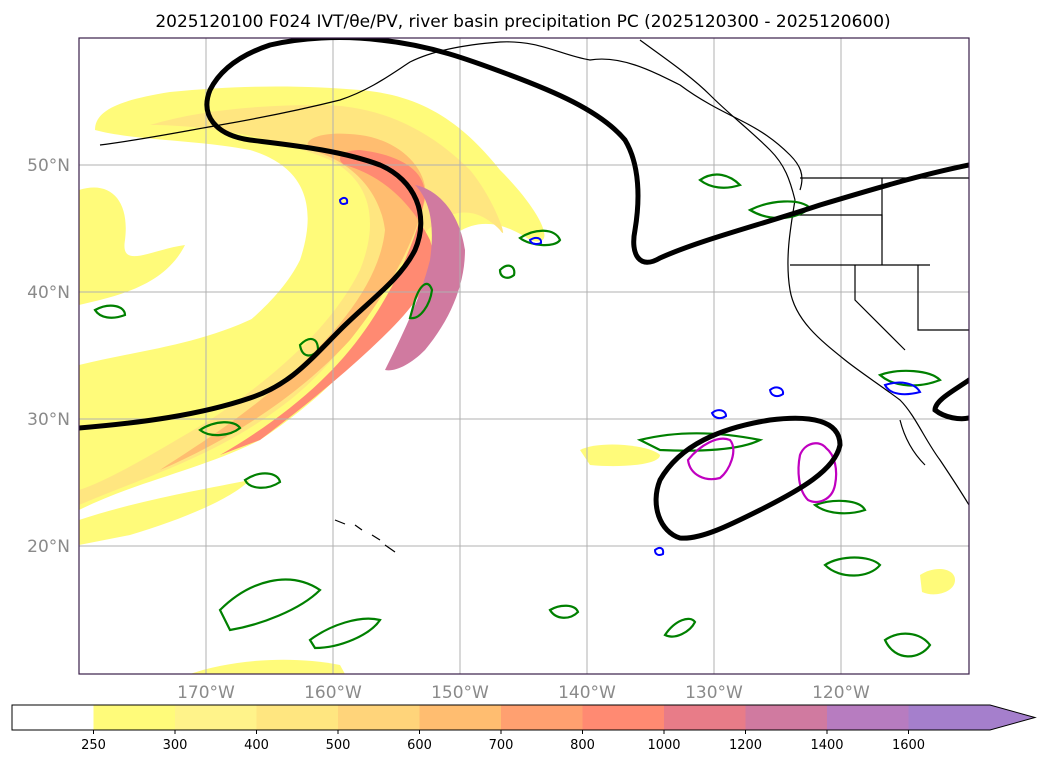  What do you see at coordinates (582, 745) in the screenshot?
I see `colorbar-tick-label: 800` at bounding box center [582, 745].